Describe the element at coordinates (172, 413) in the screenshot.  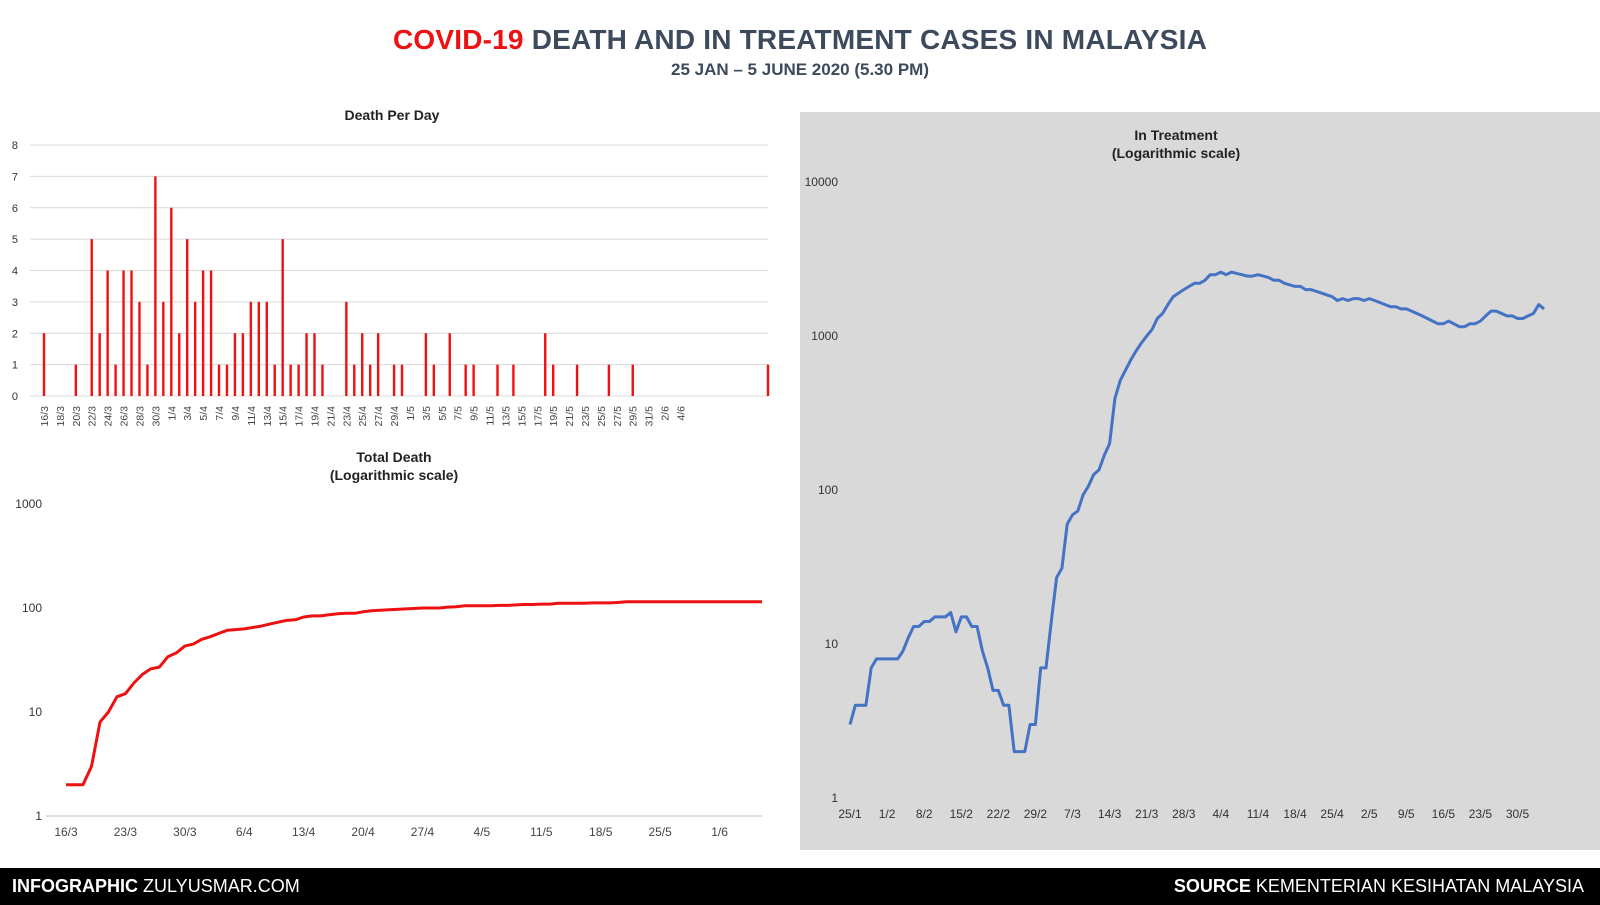
I see `x-tick-label: 1/4` at that location.